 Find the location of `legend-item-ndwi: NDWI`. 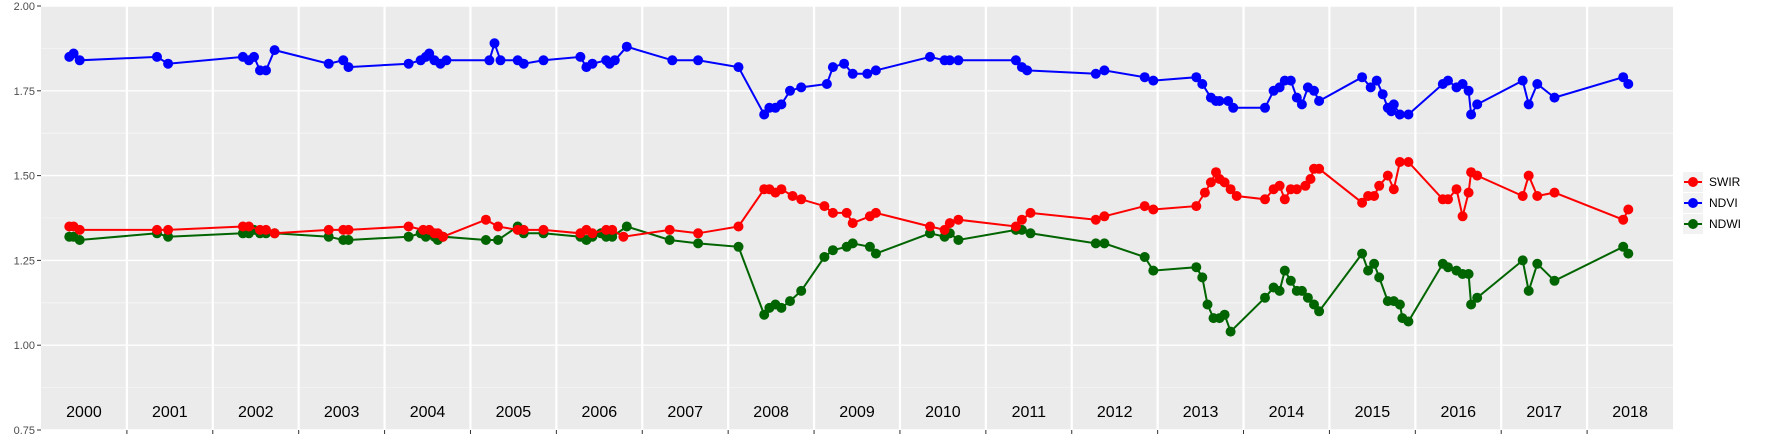

legend-item-ndwi: NDWI is located at coordinates (1712, 224).